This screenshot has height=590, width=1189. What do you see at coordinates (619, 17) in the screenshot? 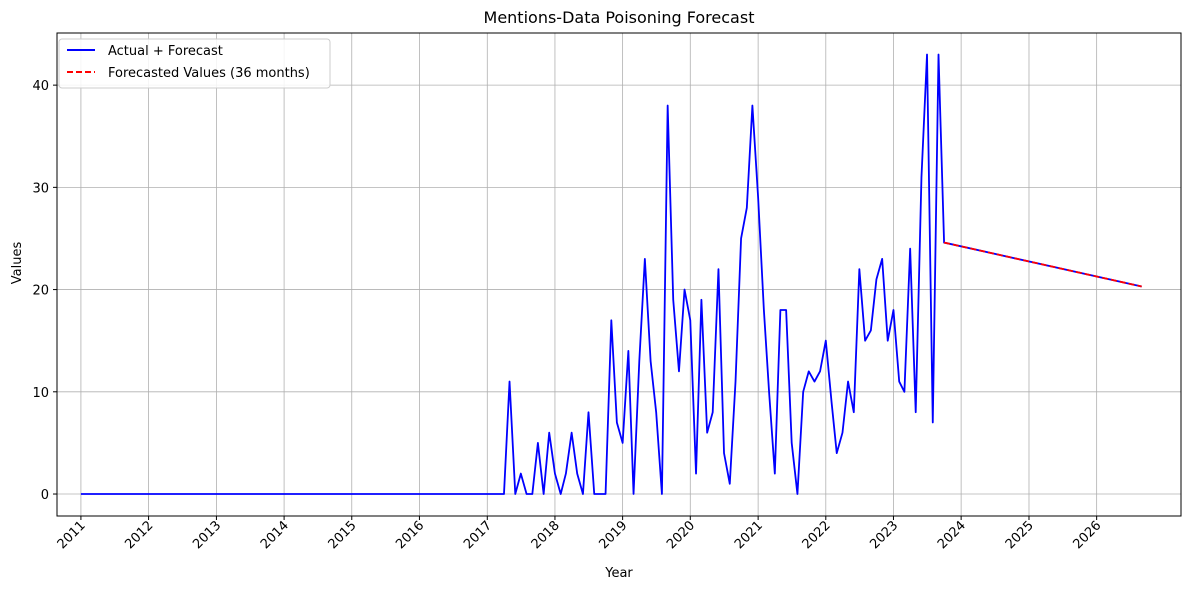
I see `chart-title: Mentions-Data Poisoning Forecast` at bounding box center [619, 17].